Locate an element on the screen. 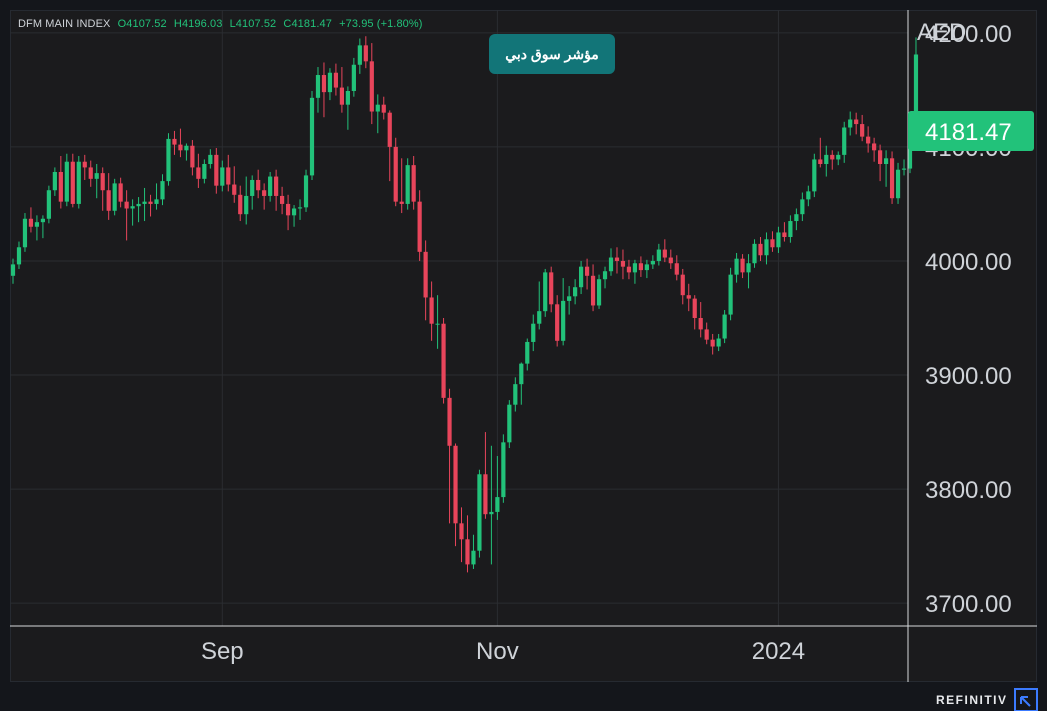 This screenshot has height=711, width=1047. refinitiv-logo-icon is located at coordinates (1026, 699).